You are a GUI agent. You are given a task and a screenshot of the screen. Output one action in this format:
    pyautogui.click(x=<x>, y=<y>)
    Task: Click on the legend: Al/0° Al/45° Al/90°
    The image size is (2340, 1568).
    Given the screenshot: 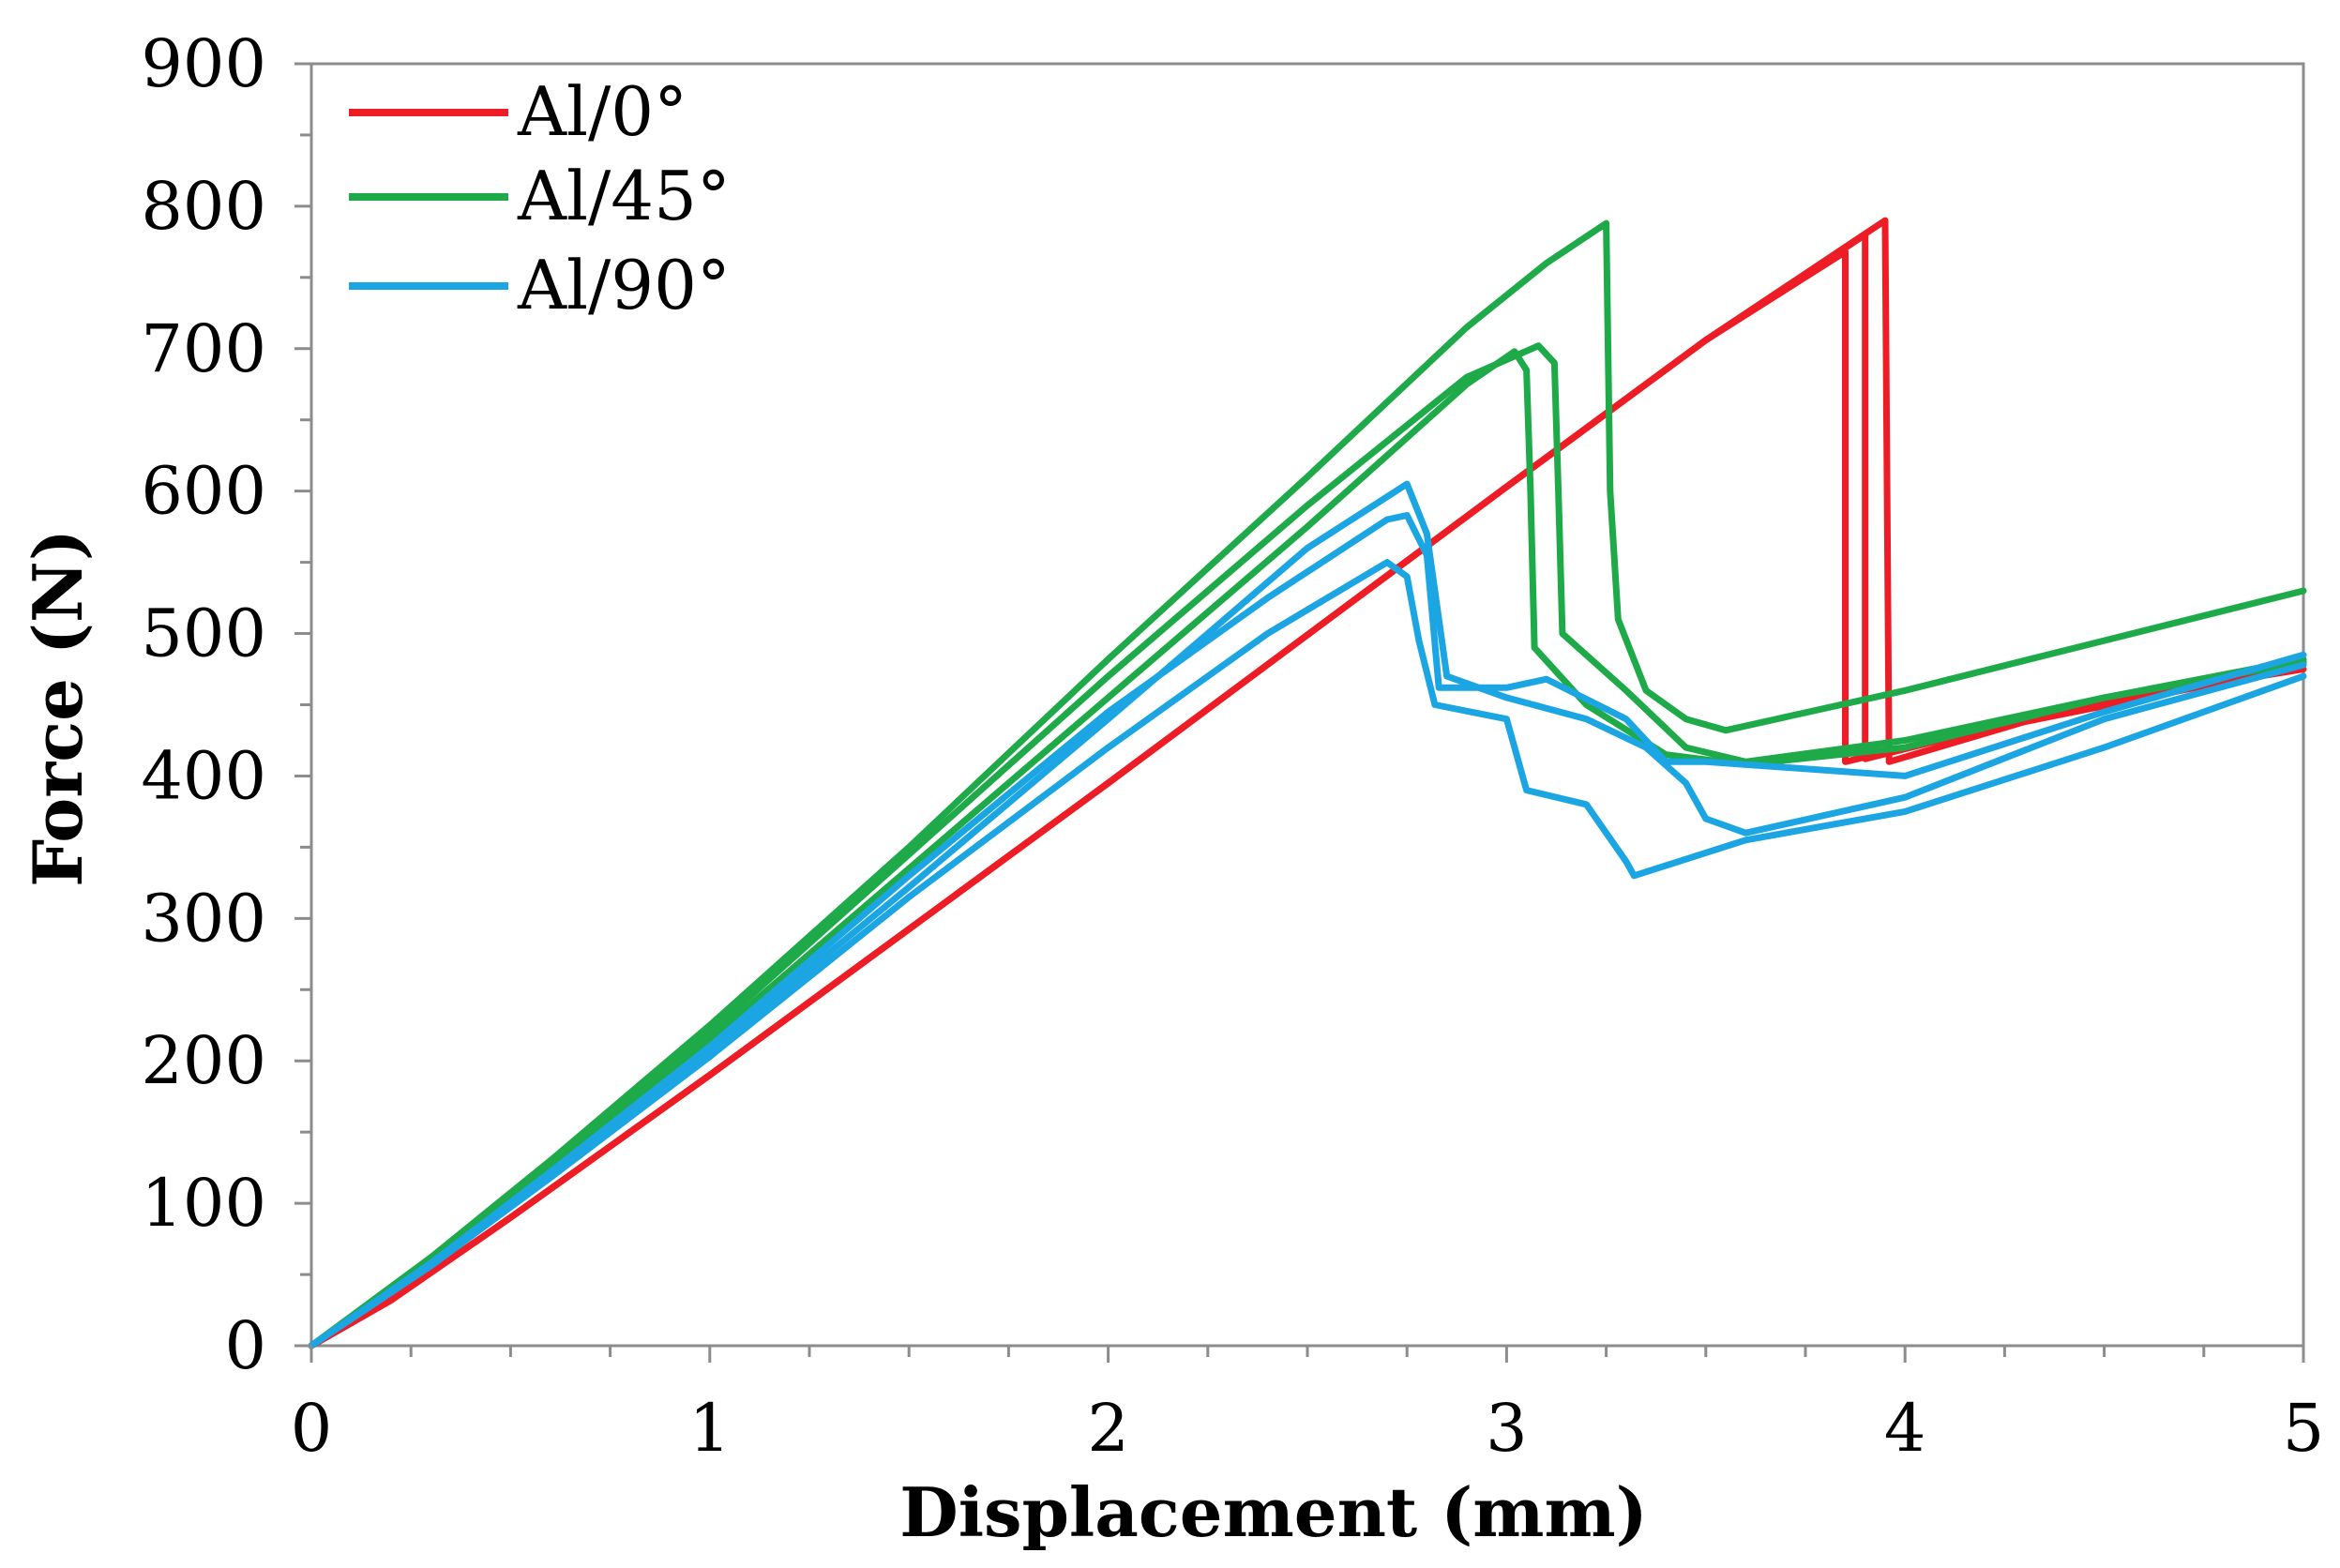 What is the action you would take?
    pyautogui.click(x=540, y=198)
    